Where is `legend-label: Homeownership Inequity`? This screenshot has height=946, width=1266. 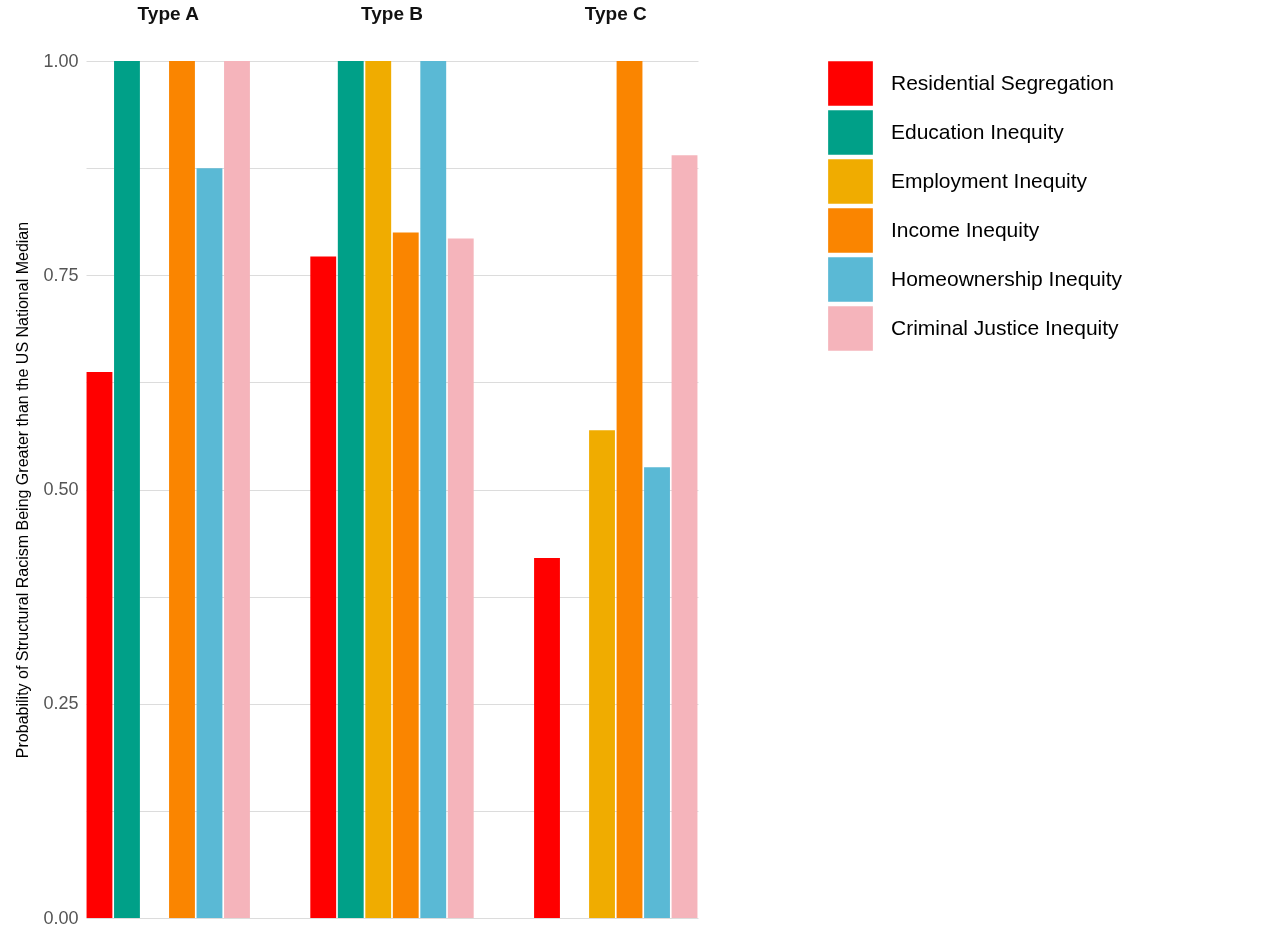 legend-label: Homeownership Inequity is located at coordinates (1007, 278).